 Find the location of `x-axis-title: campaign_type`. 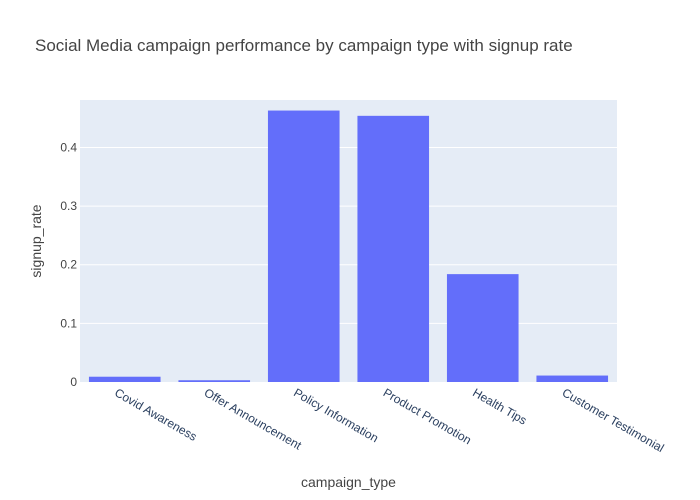

x-axis-title: campaign_type is located at coordinates (348, 482).